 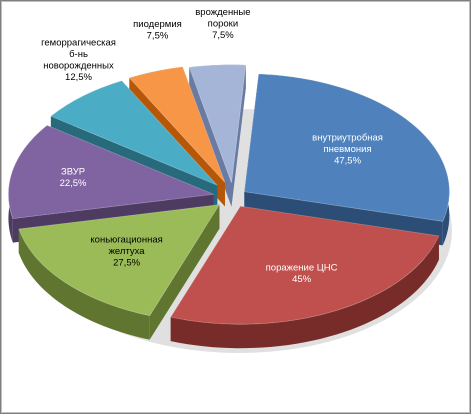 What do you see at coordinates (222, 12) in the screenshot?
I see `slice-category-label: врожденные` at bounding box center [222, 12].